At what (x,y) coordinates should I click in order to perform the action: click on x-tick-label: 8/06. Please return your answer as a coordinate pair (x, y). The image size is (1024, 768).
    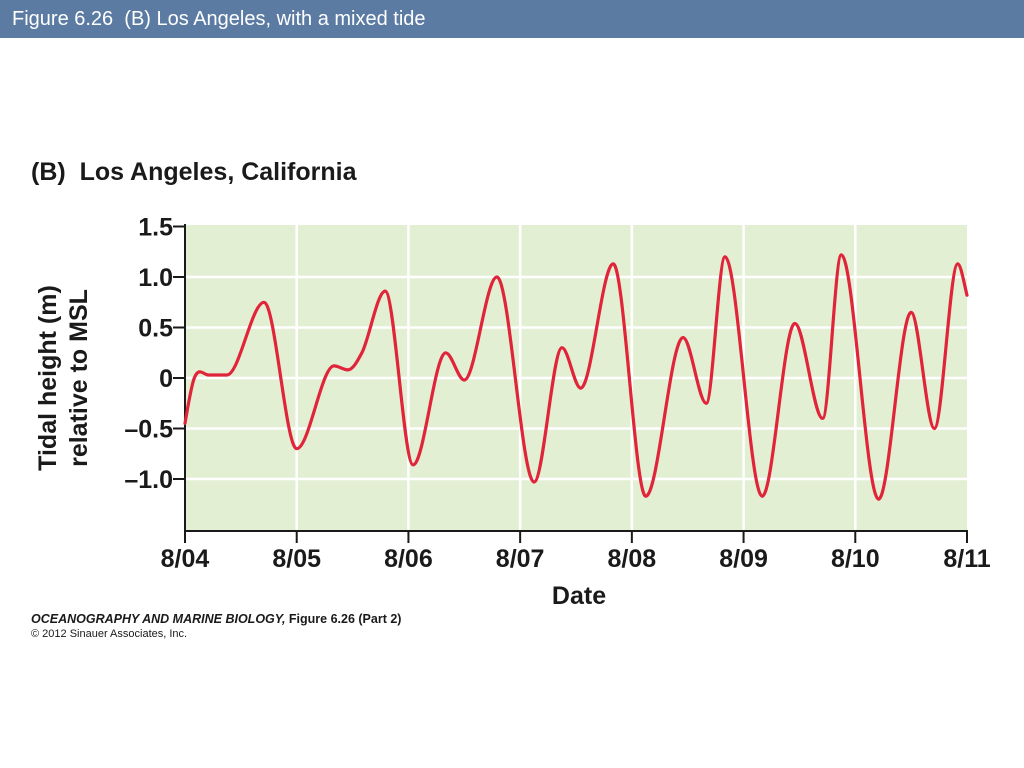
    Looking at the image, I should click on (408, 559).